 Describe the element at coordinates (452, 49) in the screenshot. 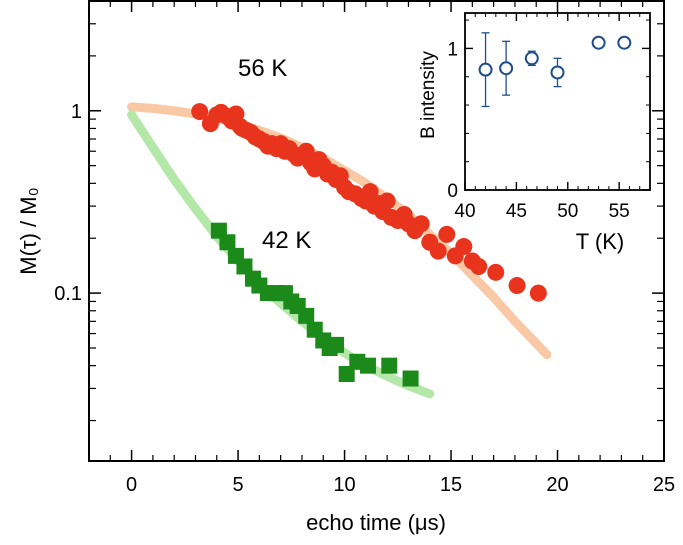

I see `inset-y-tick-label: 1` at that location.